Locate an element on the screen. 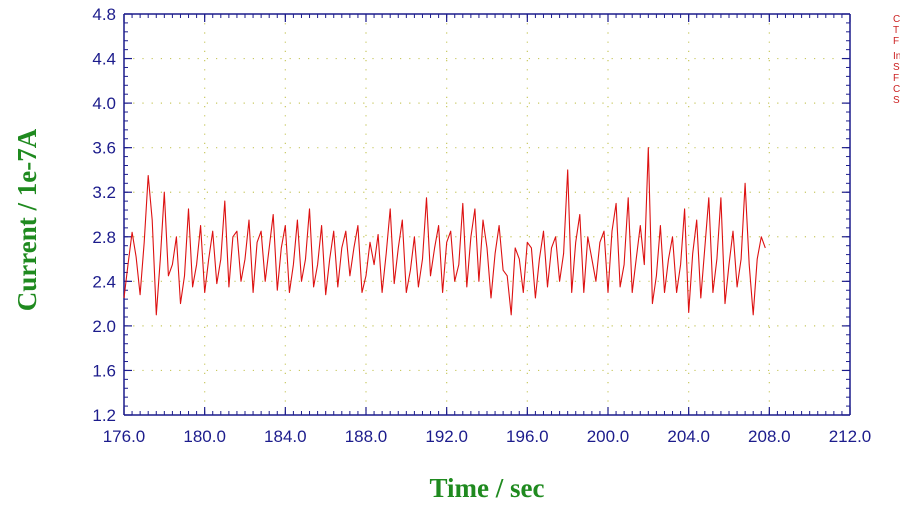 This screenshot has height=505, width=900. x-tick-label: 196.0 is located at coordinates (527, 436).